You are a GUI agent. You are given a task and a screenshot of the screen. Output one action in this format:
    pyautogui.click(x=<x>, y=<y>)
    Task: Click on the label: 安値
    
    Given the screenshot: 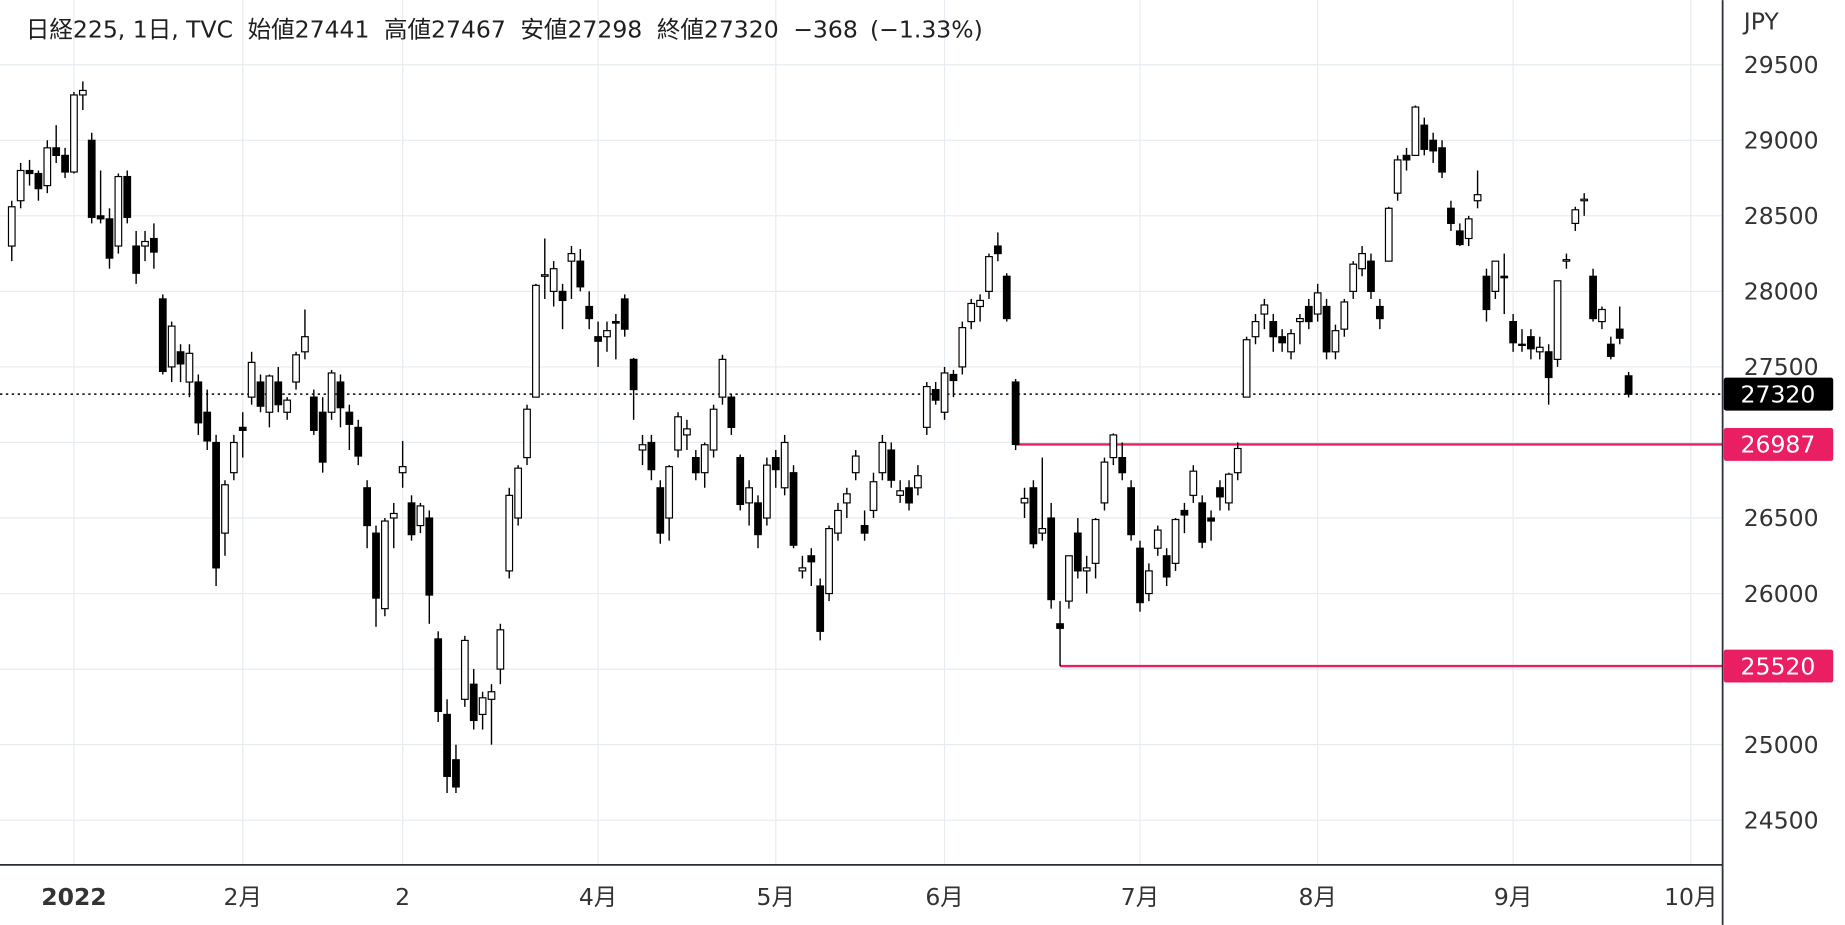 What is the action you would take?
    pyautogui.click(x=543, y=30)
    